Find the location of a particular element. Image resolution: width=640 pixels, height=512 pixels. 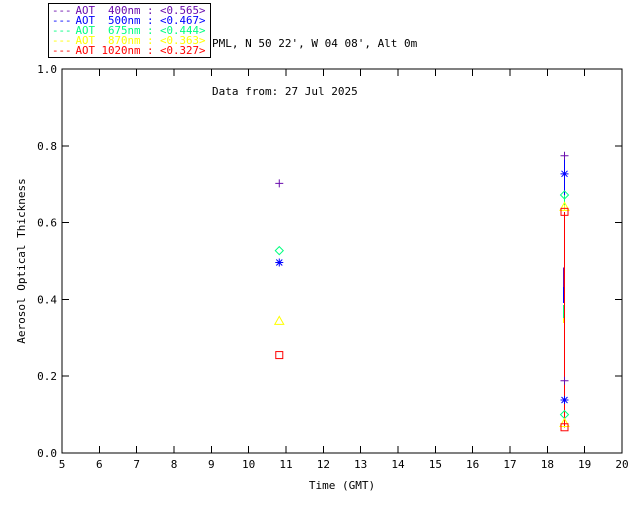

station-info: PML, N 50 22', W 04 08', Alt 0m is located at coordinates (315, 43).